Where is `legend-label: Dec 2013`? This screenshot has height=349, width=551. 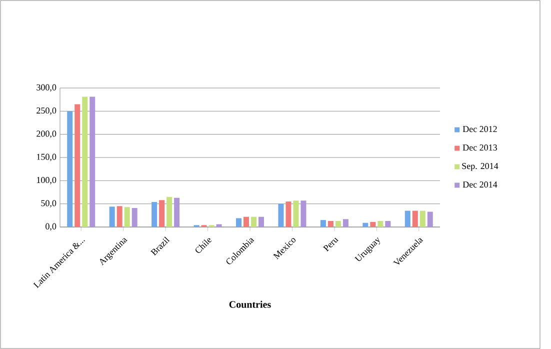 legend-label: Dec 2013 is located at coordinates (479, 147).